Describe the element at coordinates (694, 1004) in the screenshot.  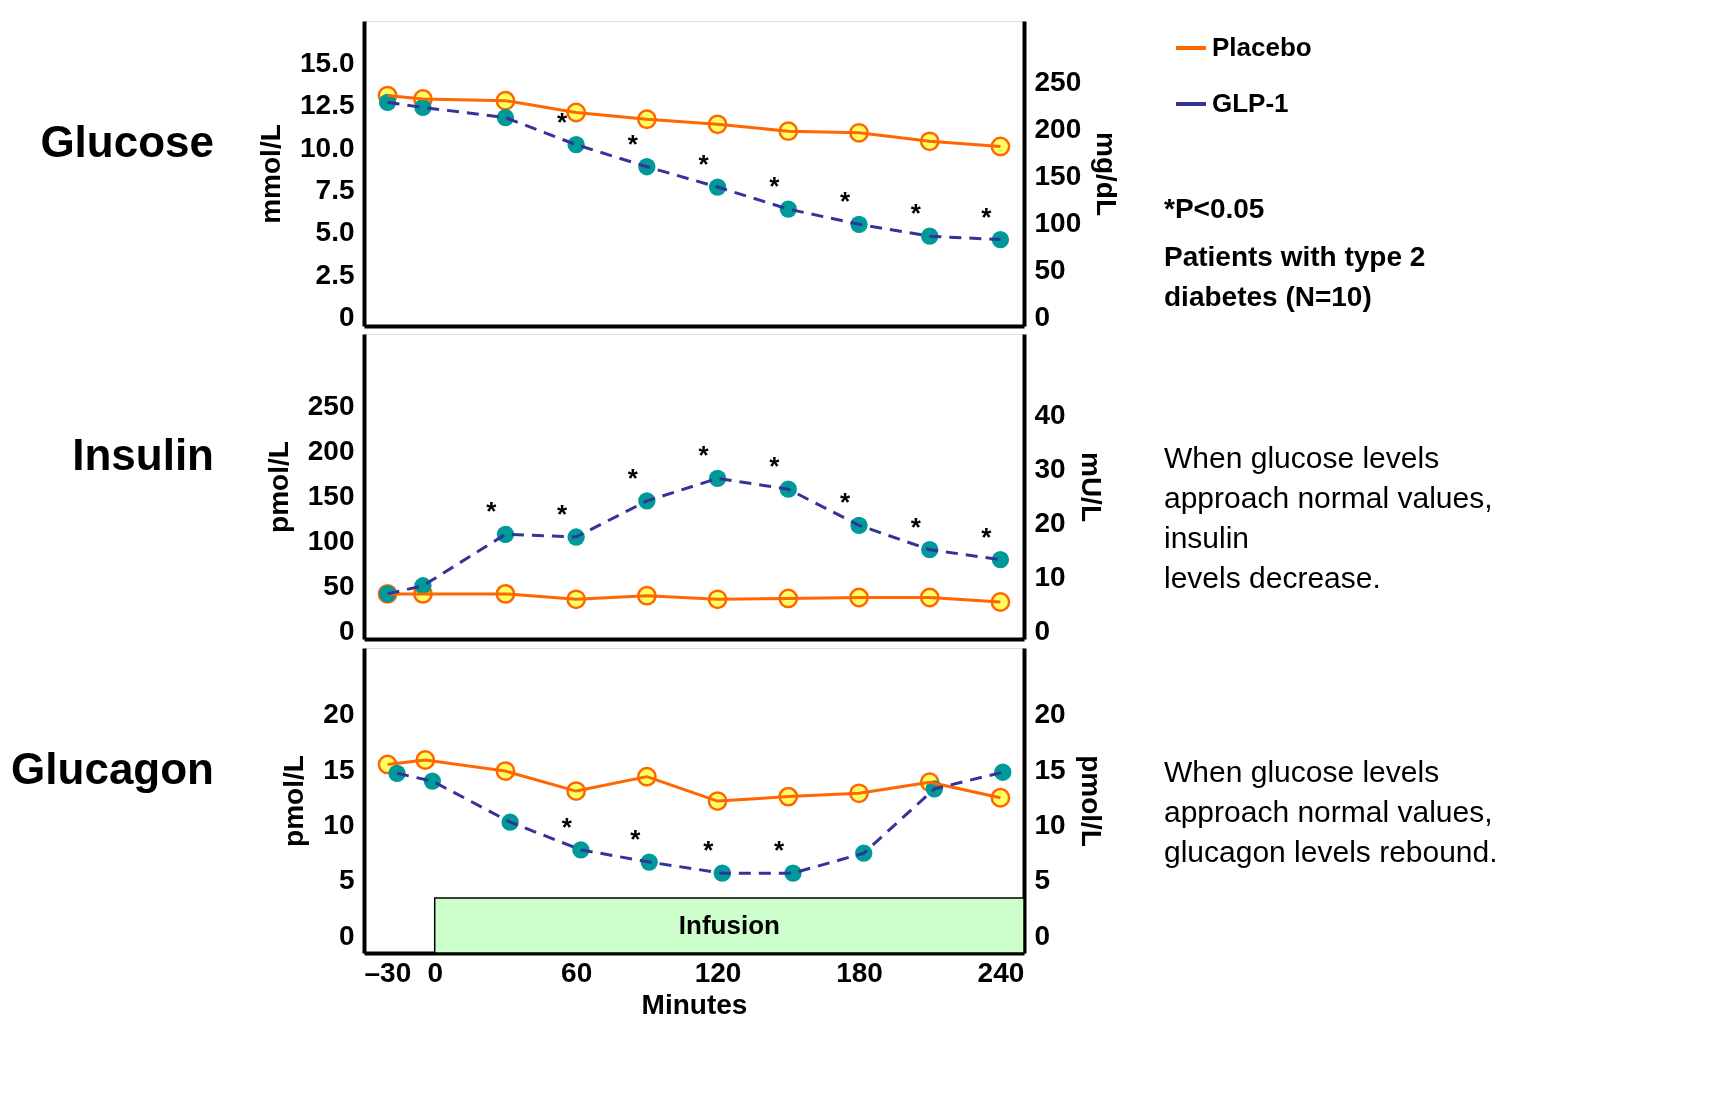
I see `x-axis-title: Minutes` at that location.